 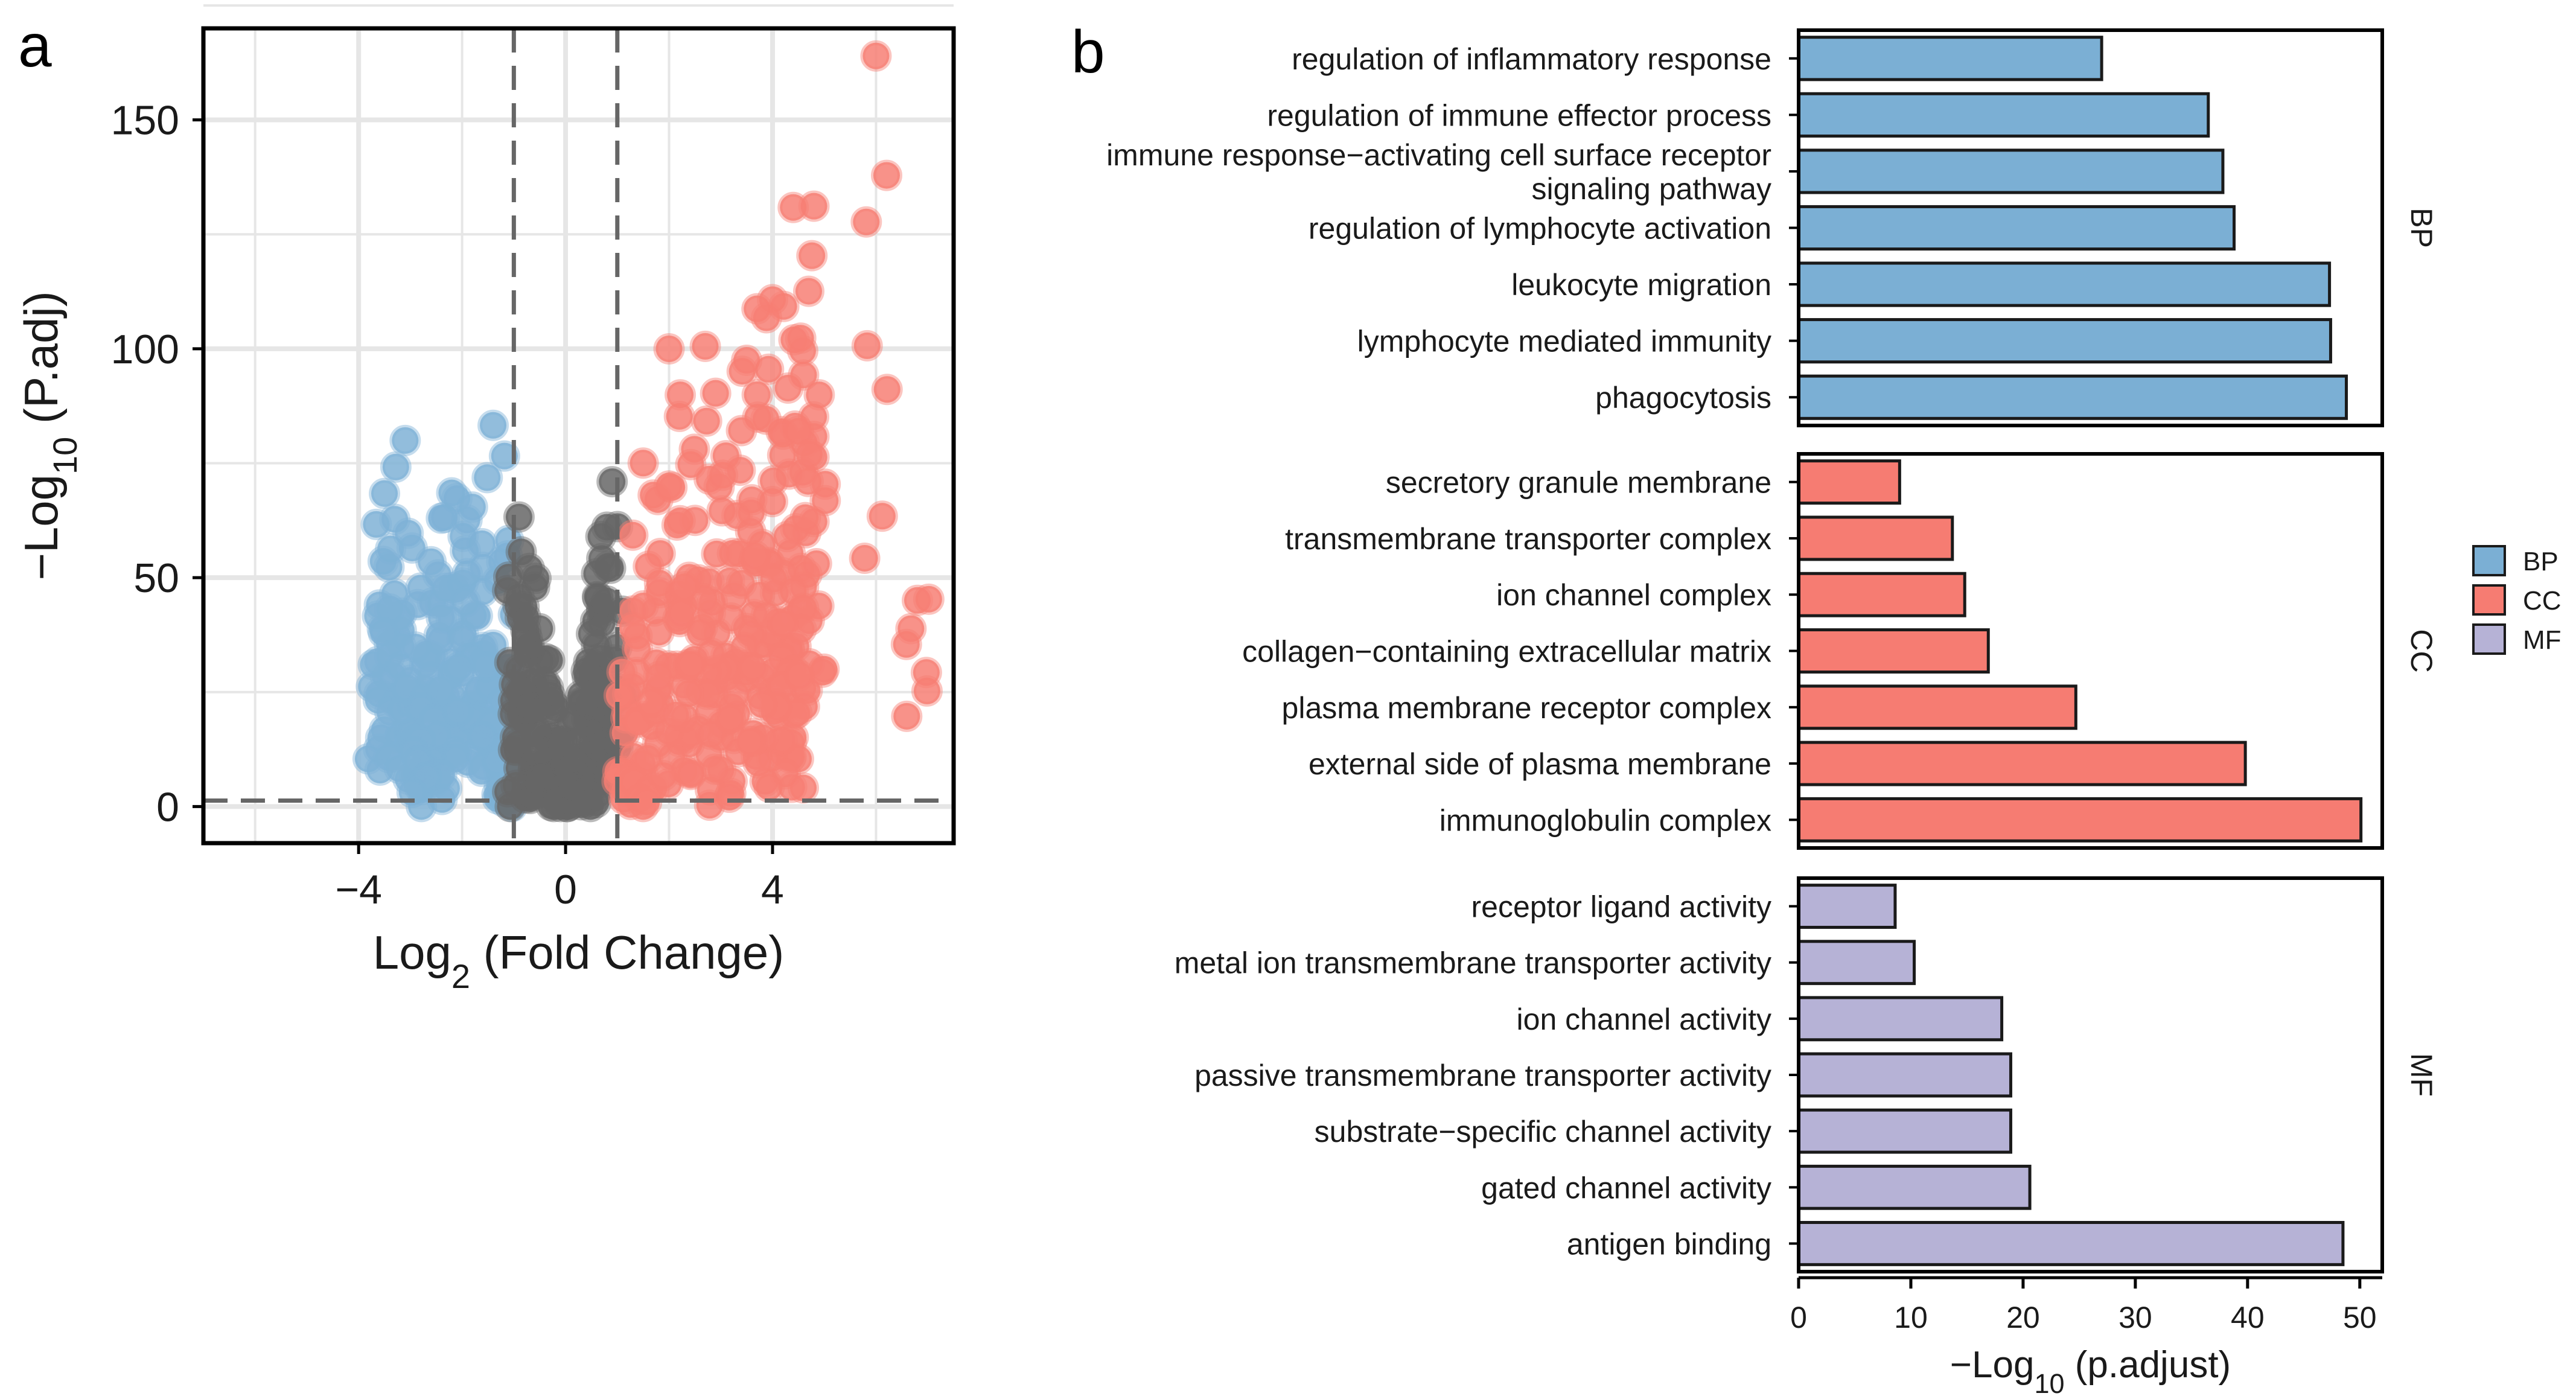 What do you see at coordinates (2090, 1371) in the screenshot?
I see `x-axis-title: −Log10 (p.adjust)` at bounding box center [2090, 1371].